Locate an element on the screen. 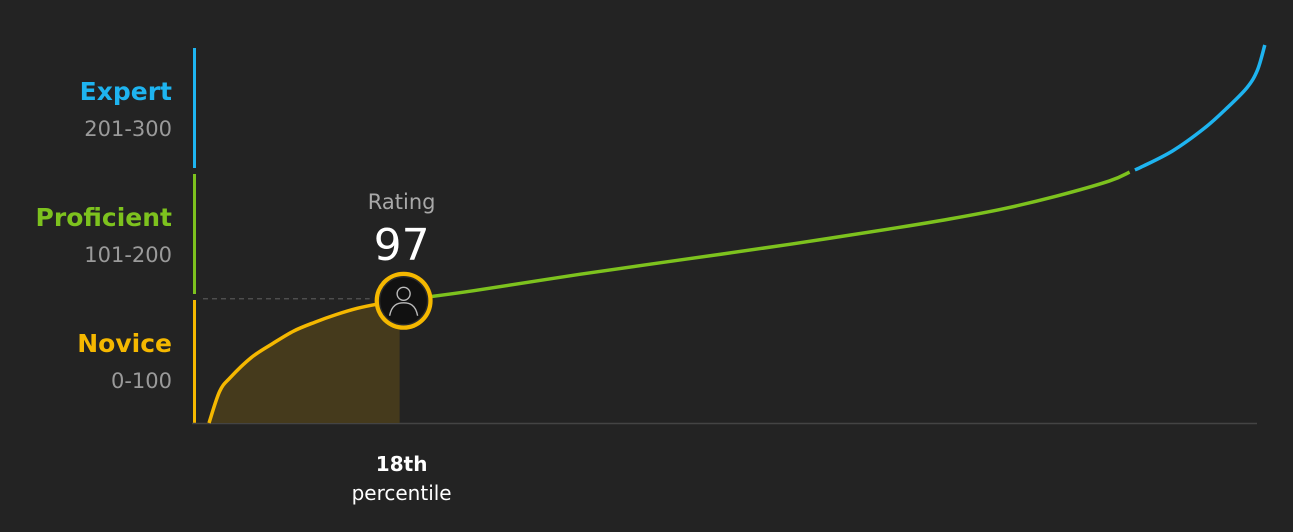 The height and width of the screenshot is (532, 1293). rating-marker is located at coordinates (403, 300).